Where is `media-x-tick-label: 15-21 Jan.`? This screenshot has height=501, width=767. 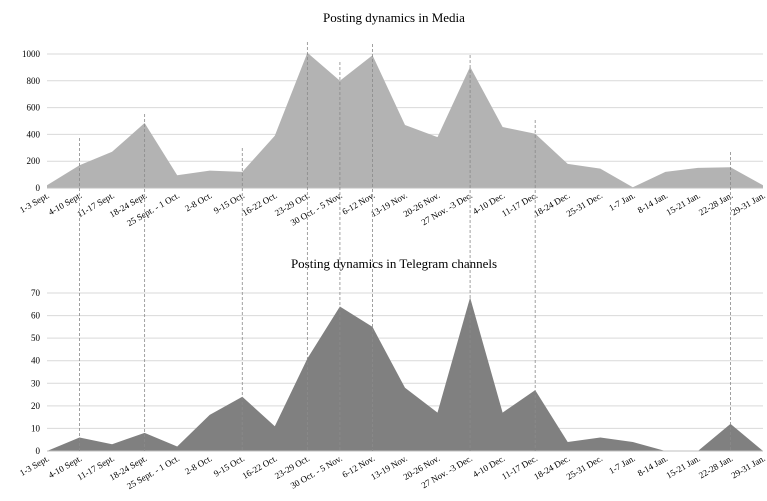 media-x-tick-label: 15-21 Jan. is located at coordinates (682, 203).